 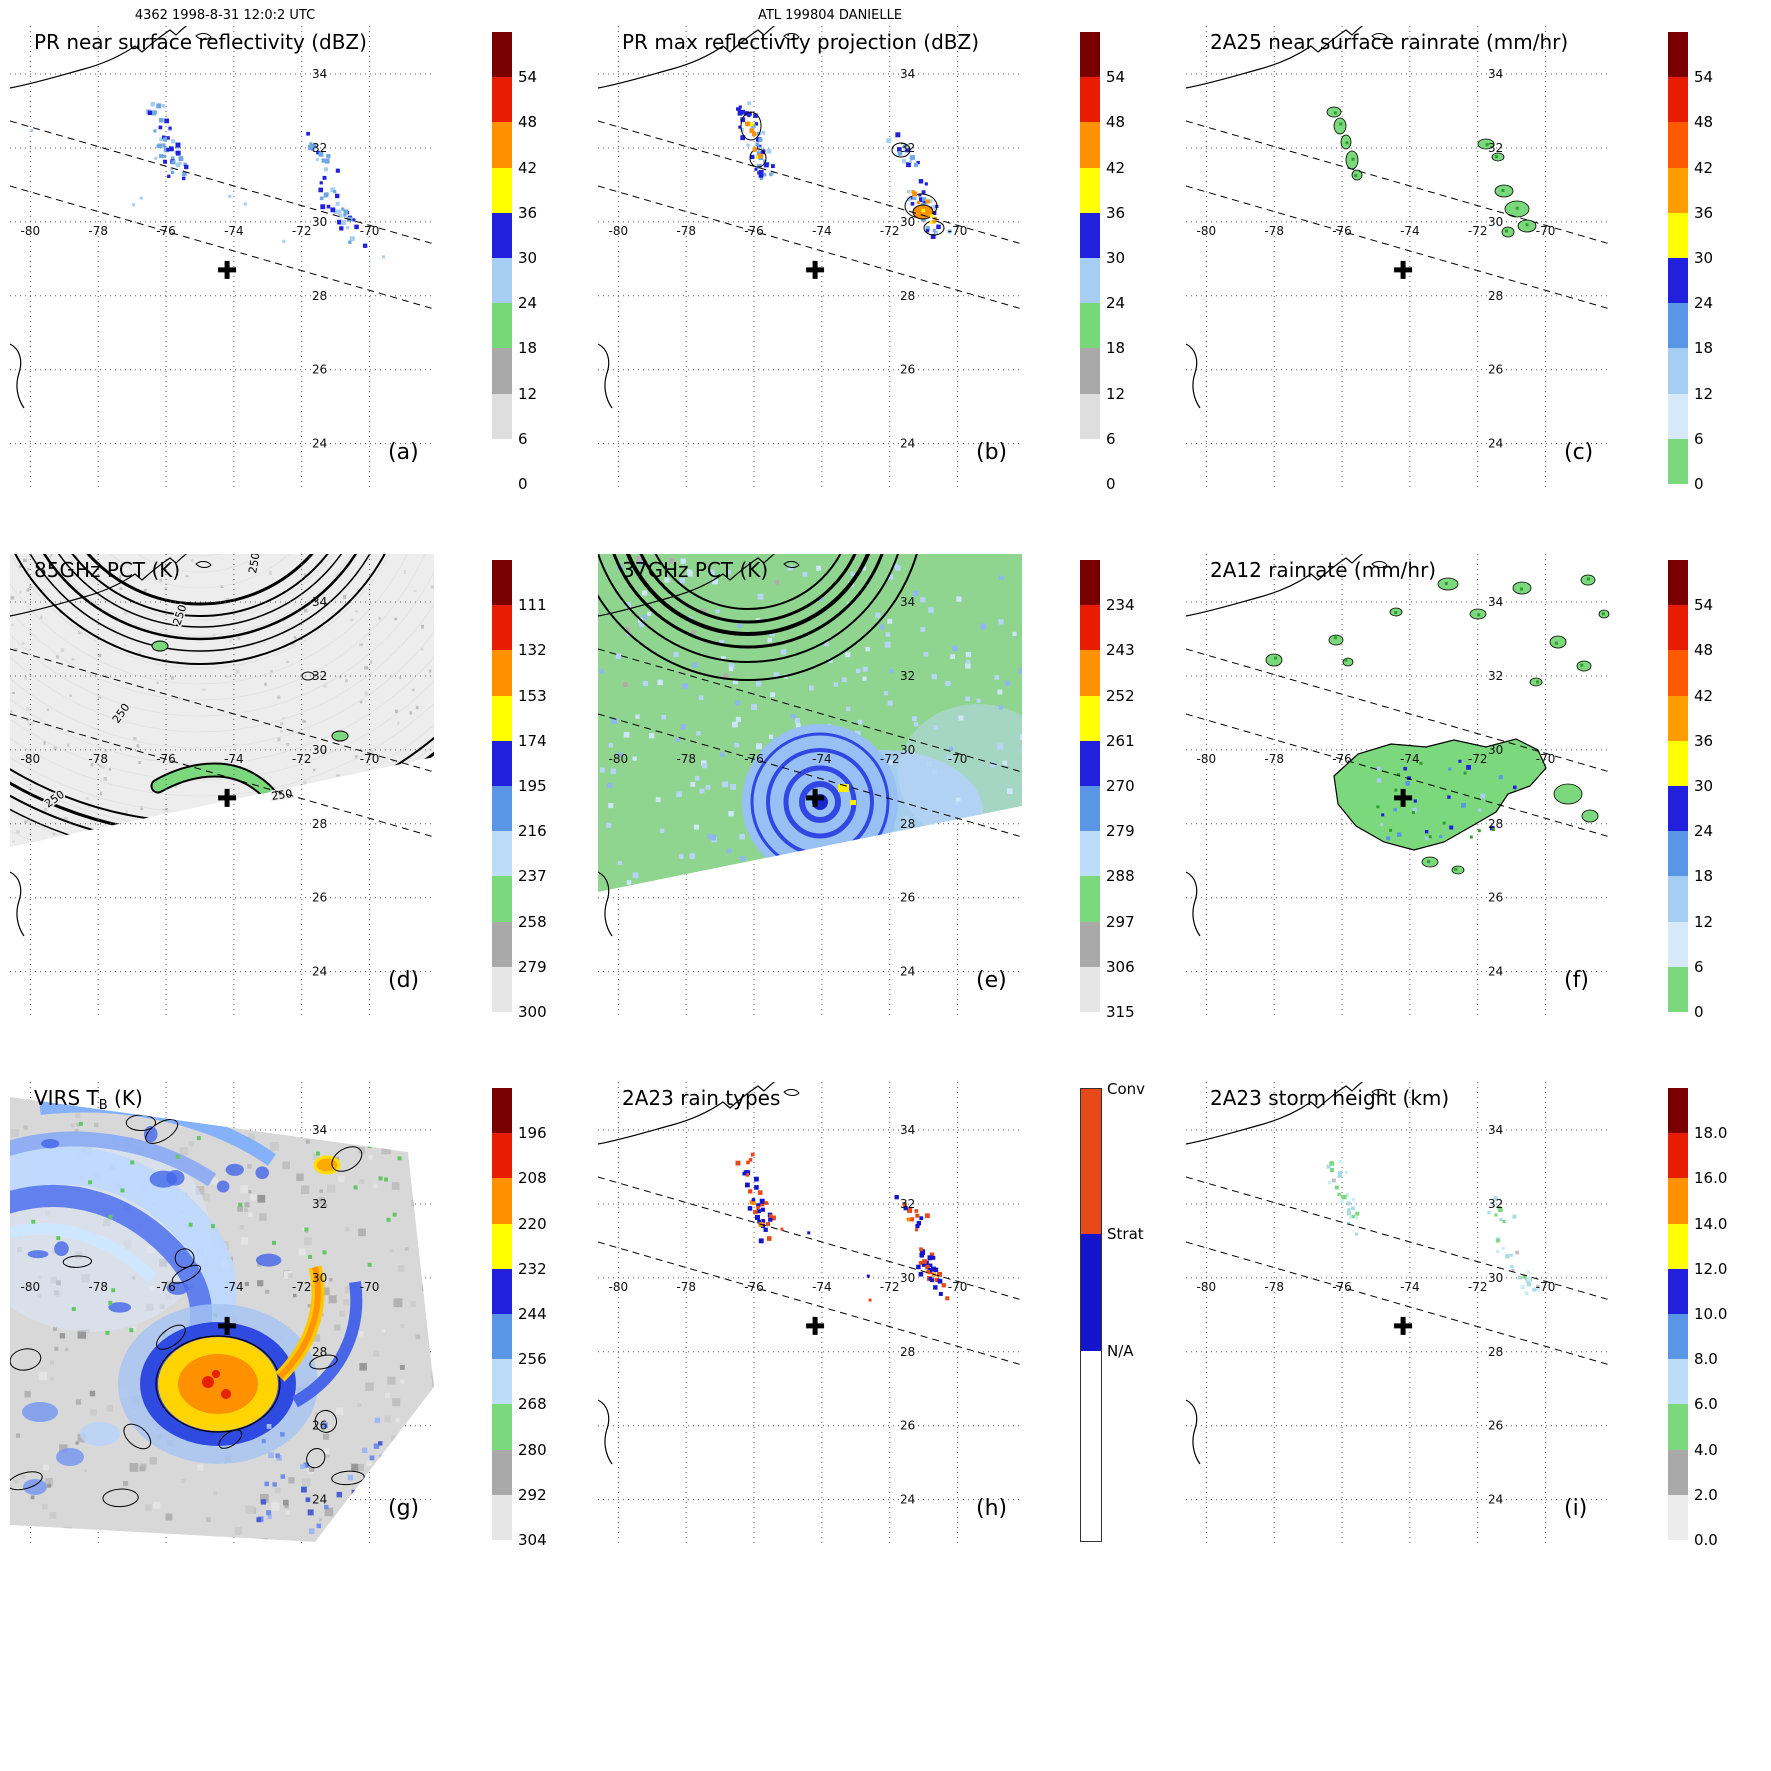 I want to click on colorbar-tick-label: 252, so click(x=1120, y=695).